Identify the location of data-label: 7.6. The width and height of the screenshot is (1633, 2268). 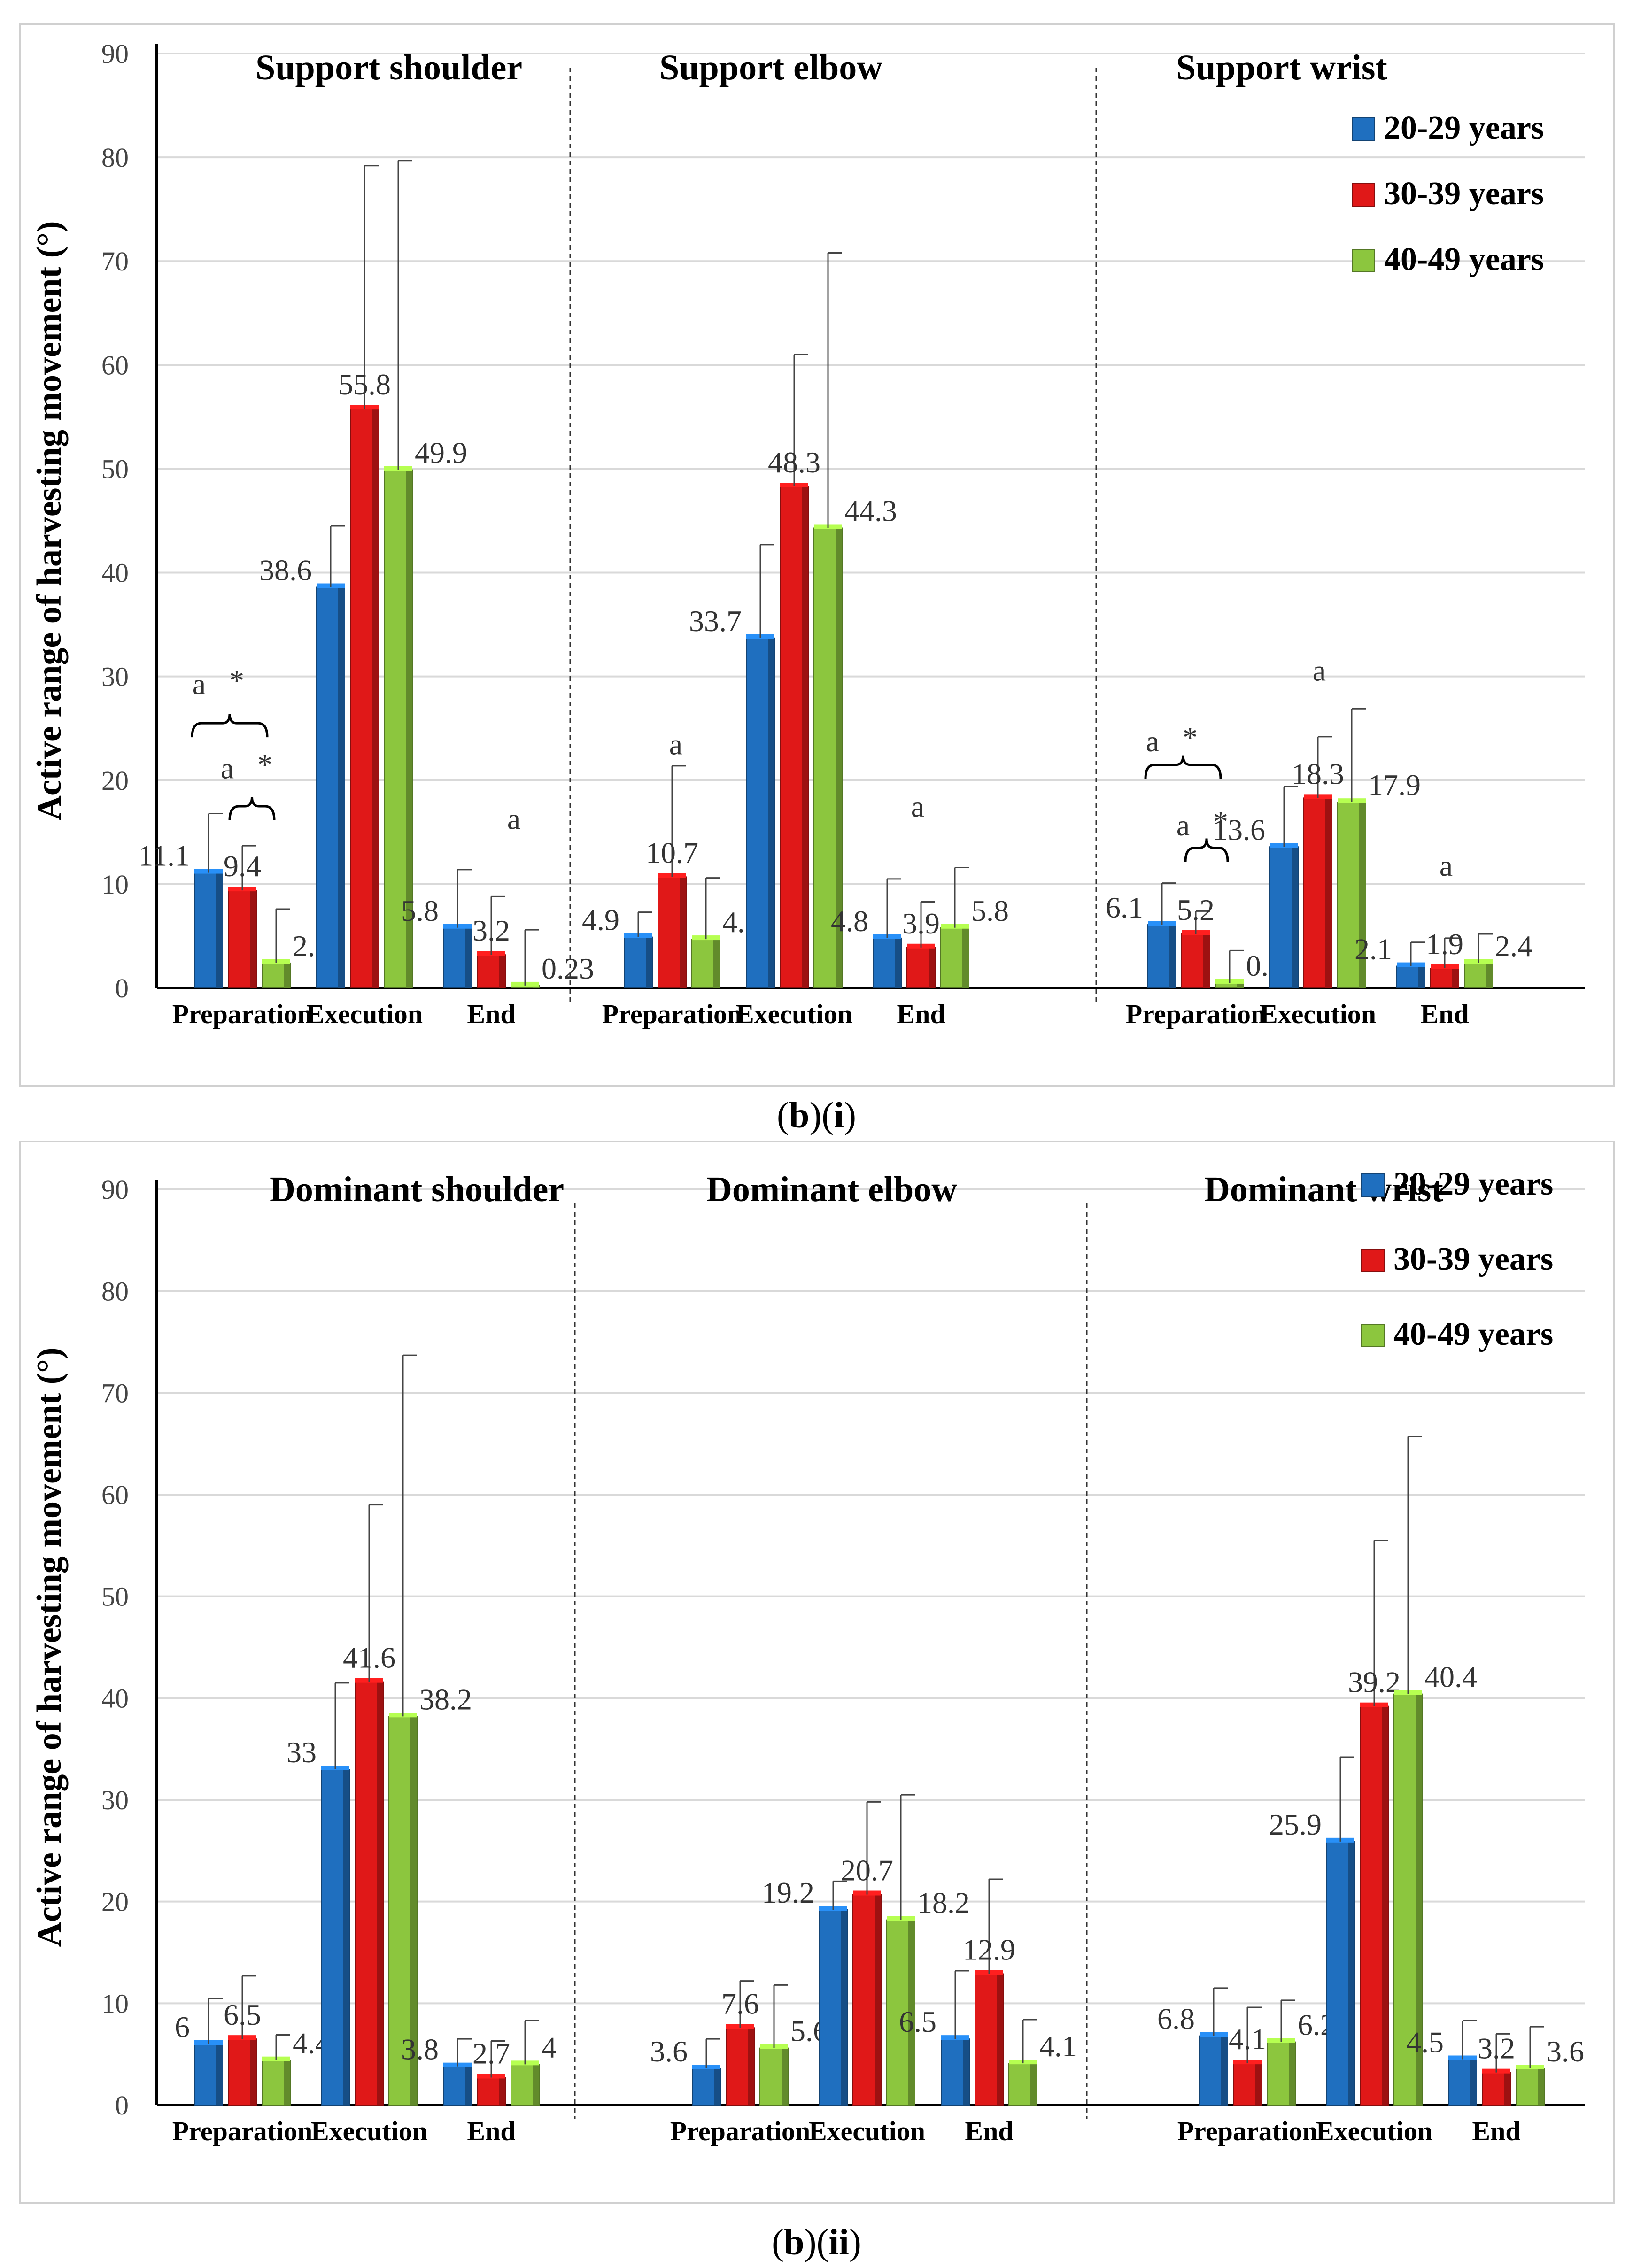
(740, 2004).